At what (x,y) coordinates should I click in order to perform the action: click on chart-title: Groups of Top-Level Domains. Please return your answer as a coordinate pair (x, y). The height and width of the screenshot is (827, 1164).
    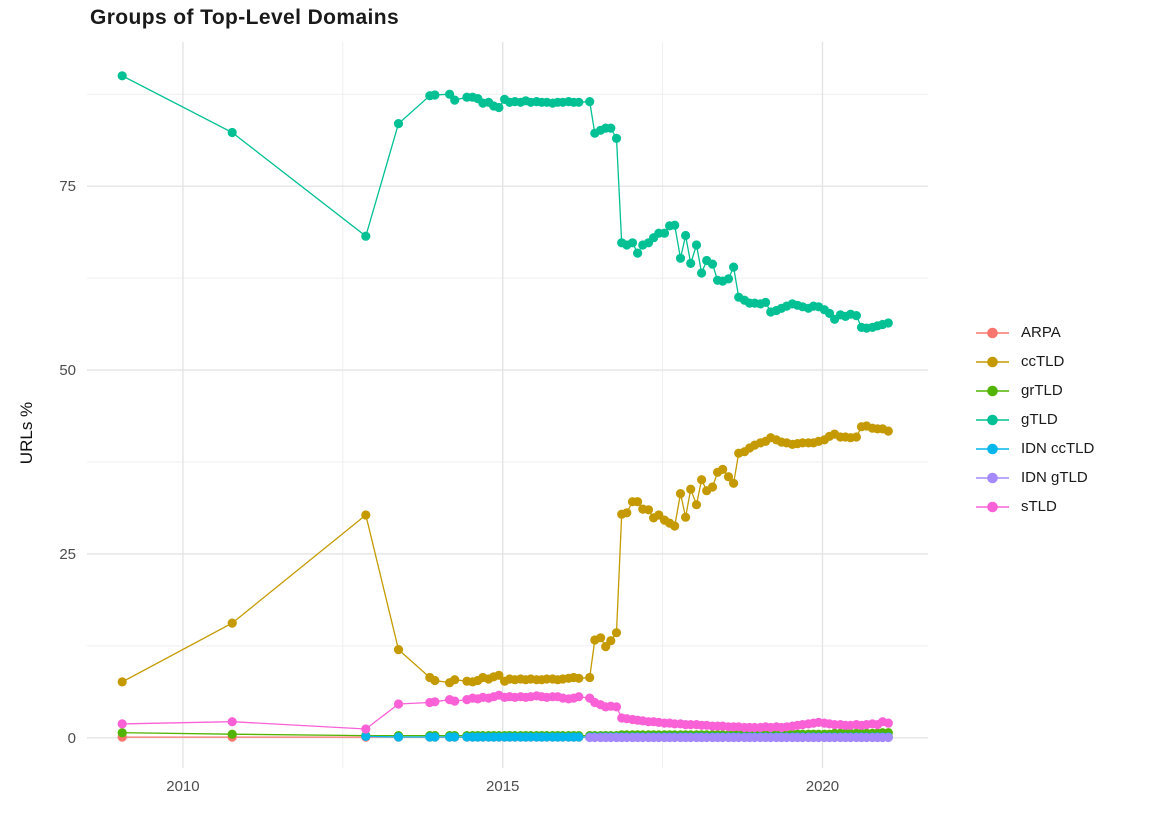
    Looking at the image, I should click on (245, 17).